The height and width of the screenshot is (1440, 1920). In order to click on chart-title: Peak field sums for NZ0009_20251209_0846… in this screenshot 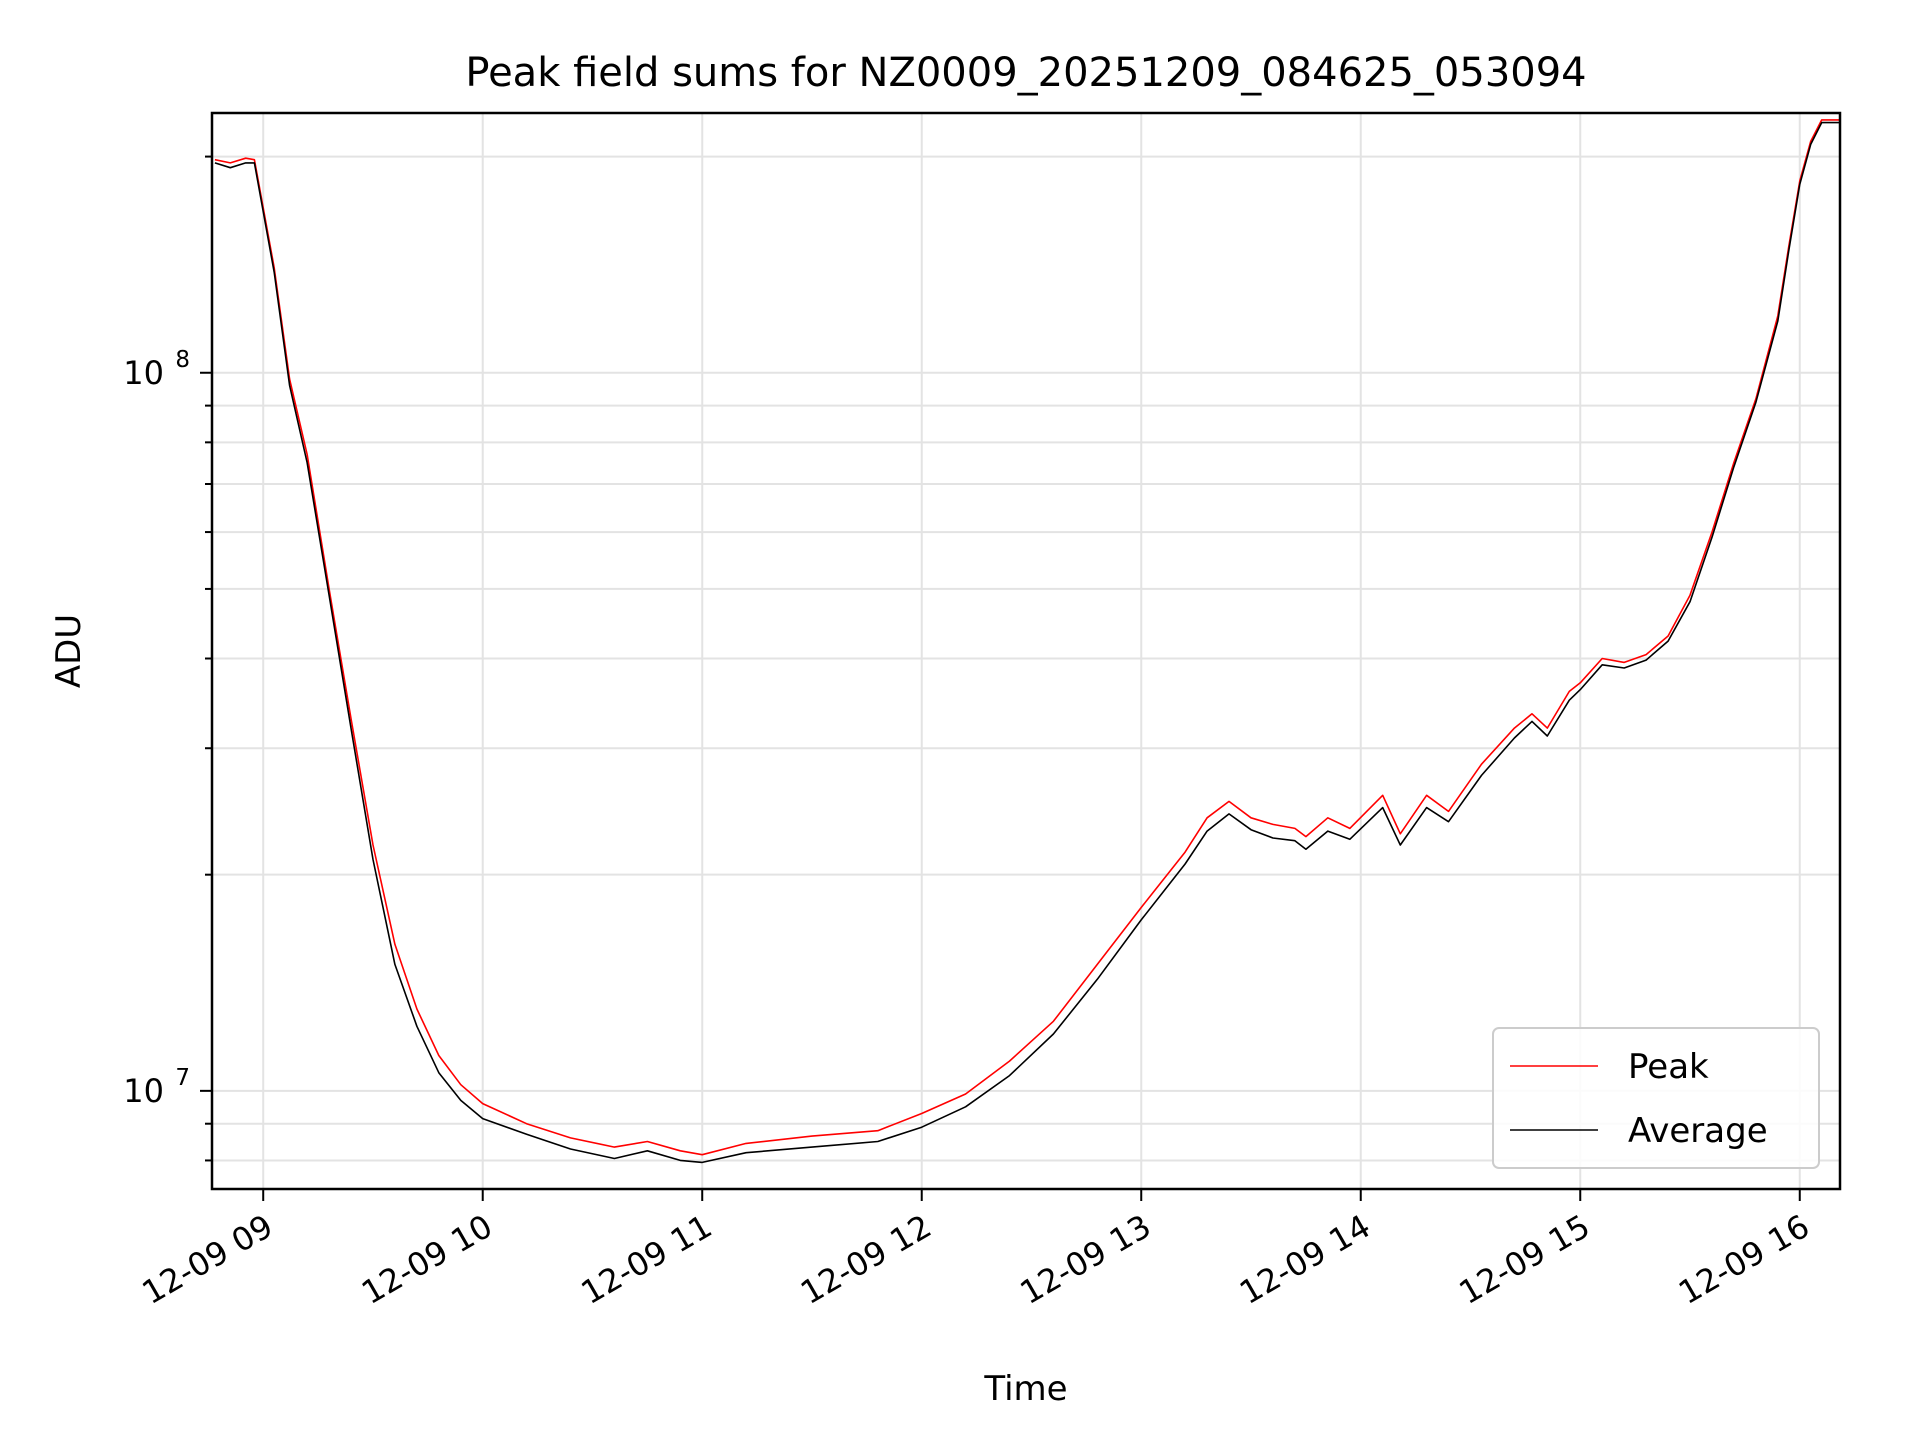, I will do `click(1025, 73)`.